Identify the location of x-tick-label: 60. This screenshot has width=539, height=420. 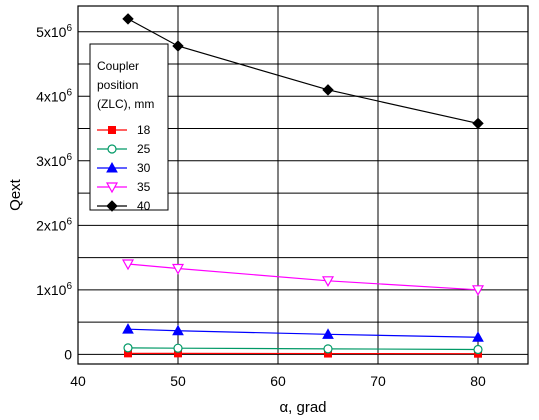
(278, 381).